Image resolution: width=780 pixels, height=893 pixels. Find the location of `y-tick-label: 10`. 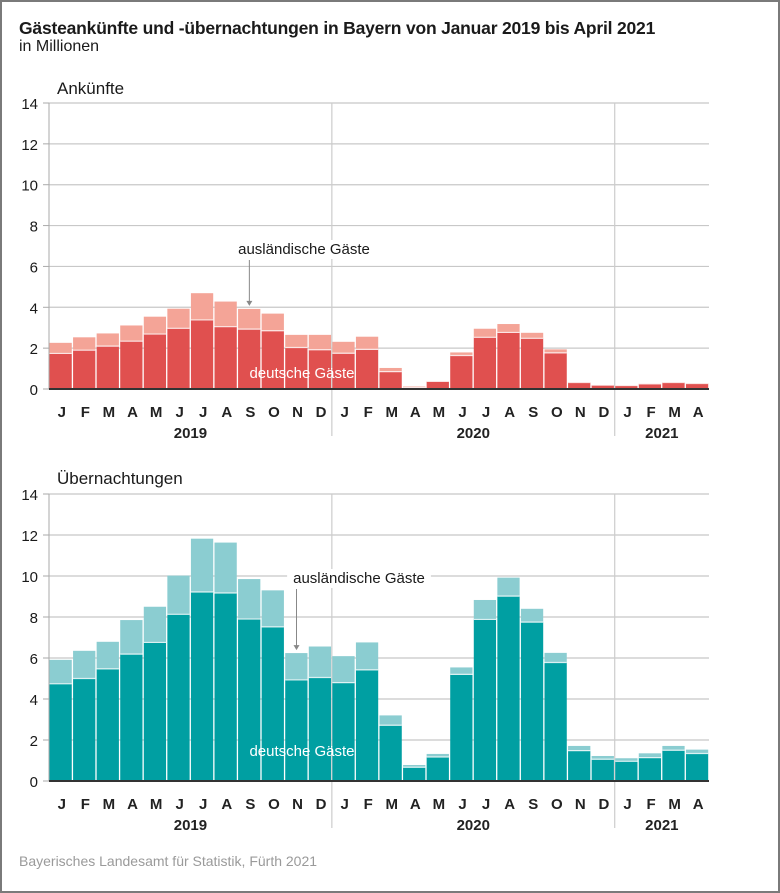

y-tick-label: 10 is located at coordinates (29, 186).